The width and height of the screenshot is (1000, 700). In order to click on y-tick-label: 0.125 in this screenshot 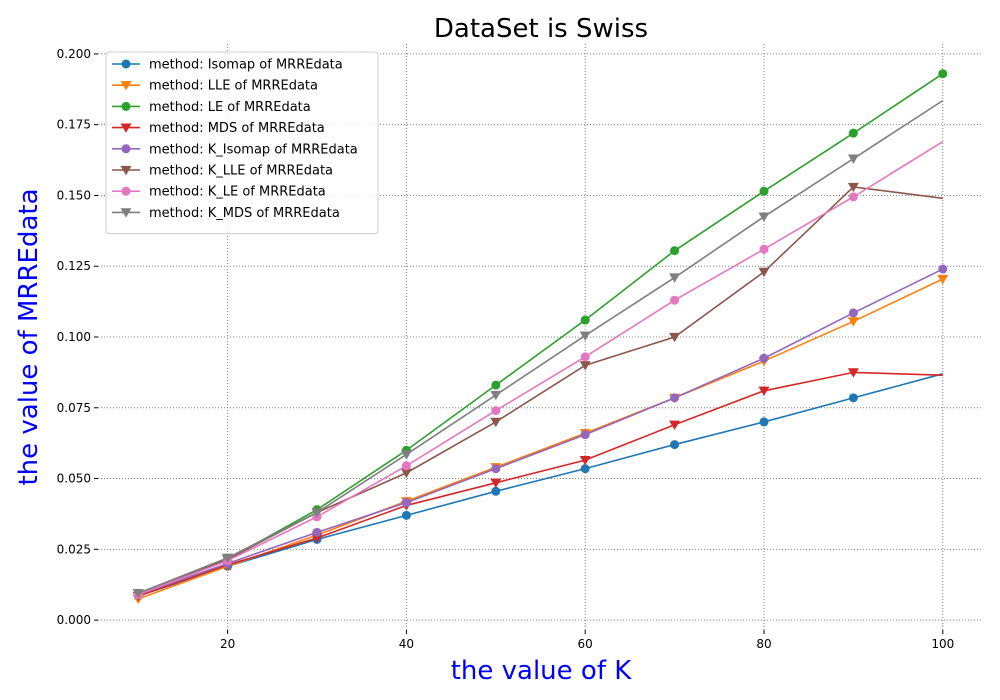, I will do `click(74, 266)`.